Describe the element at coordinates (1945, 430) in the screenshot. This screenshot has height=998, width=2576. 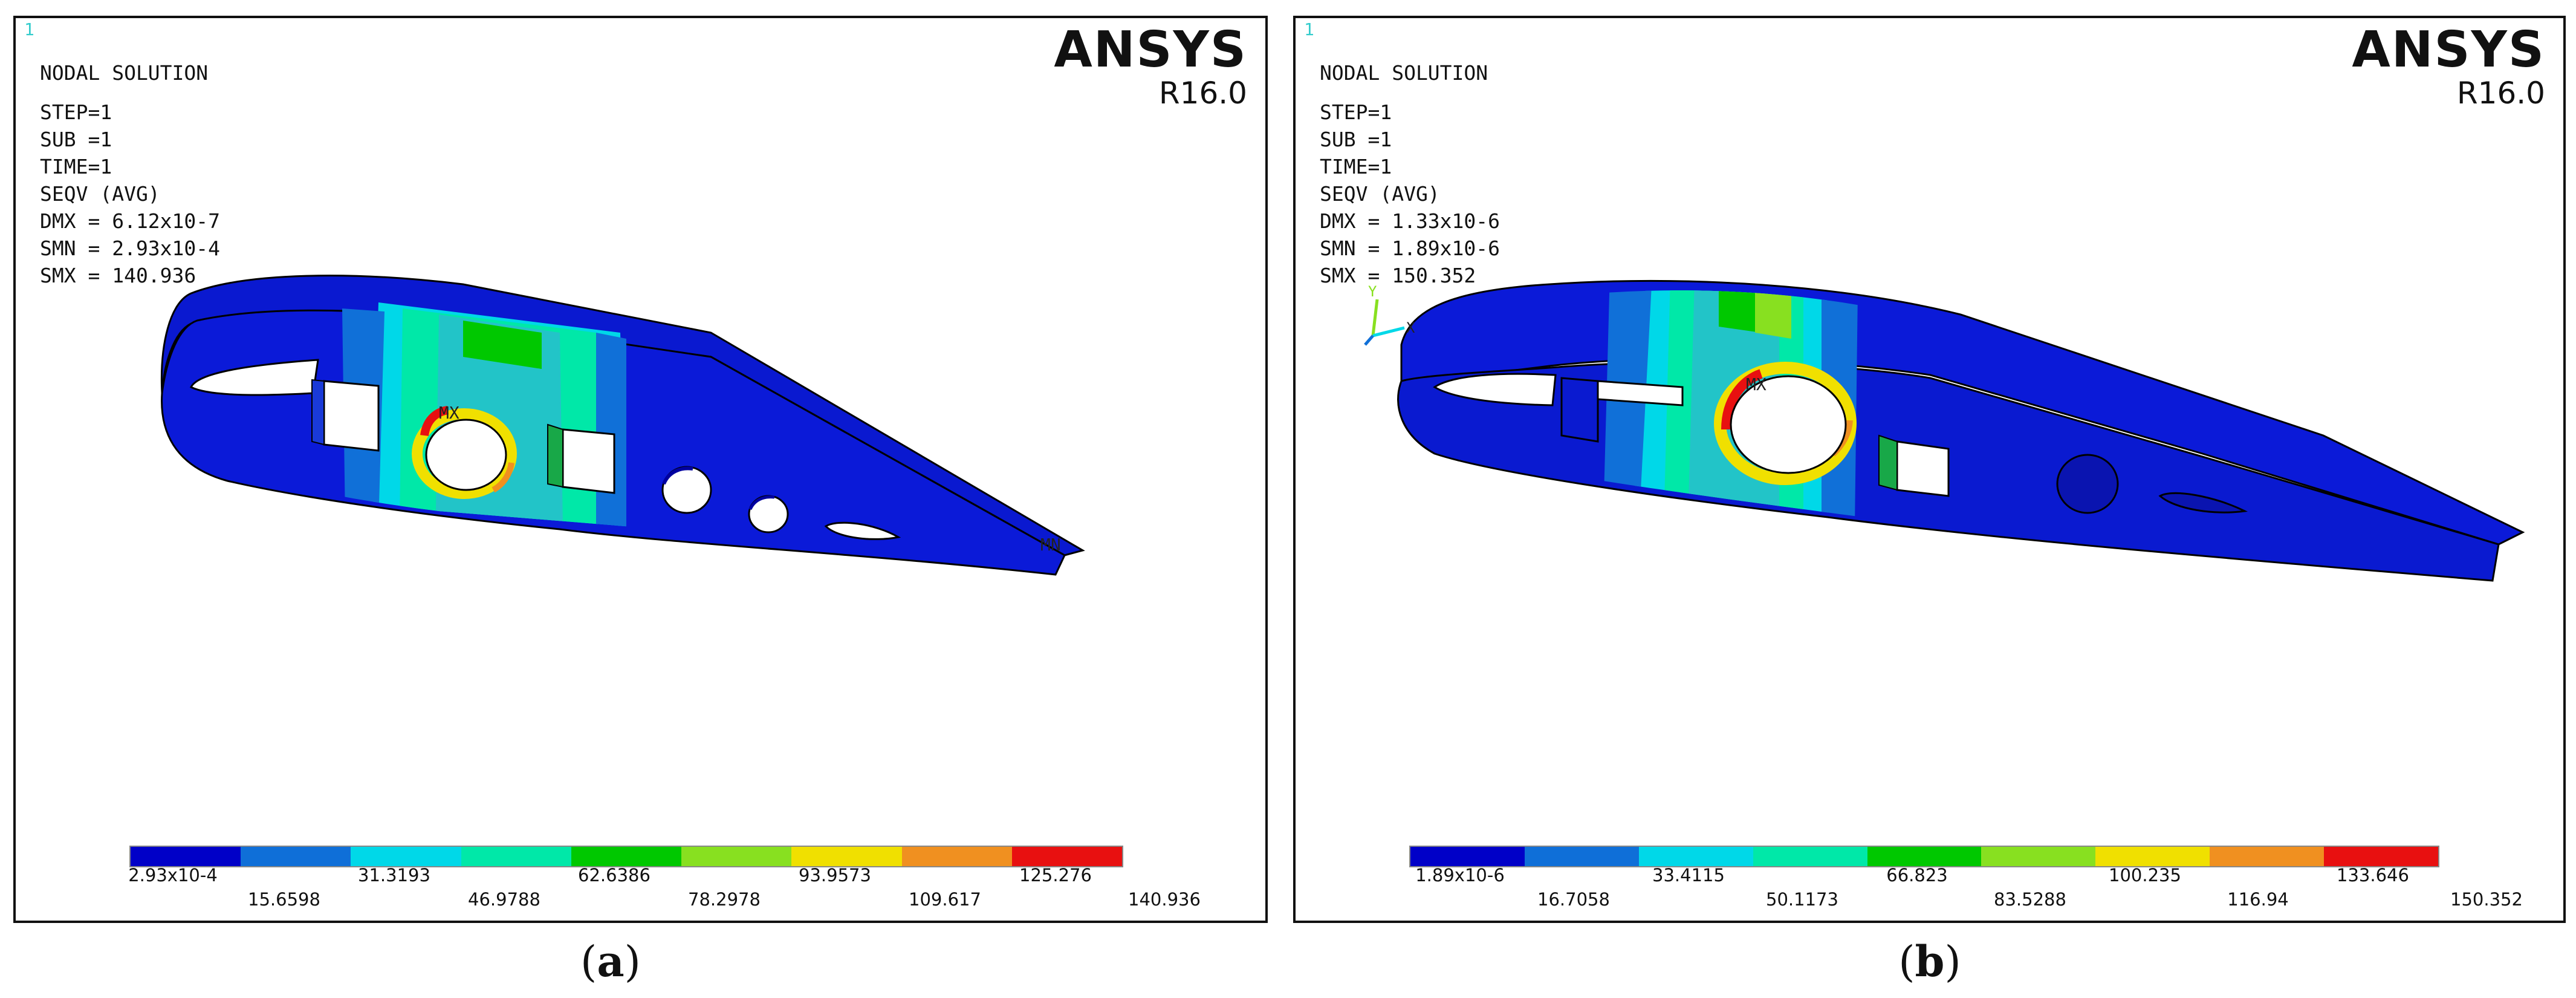
I see `rib-model-b: MX Y X` at that location.